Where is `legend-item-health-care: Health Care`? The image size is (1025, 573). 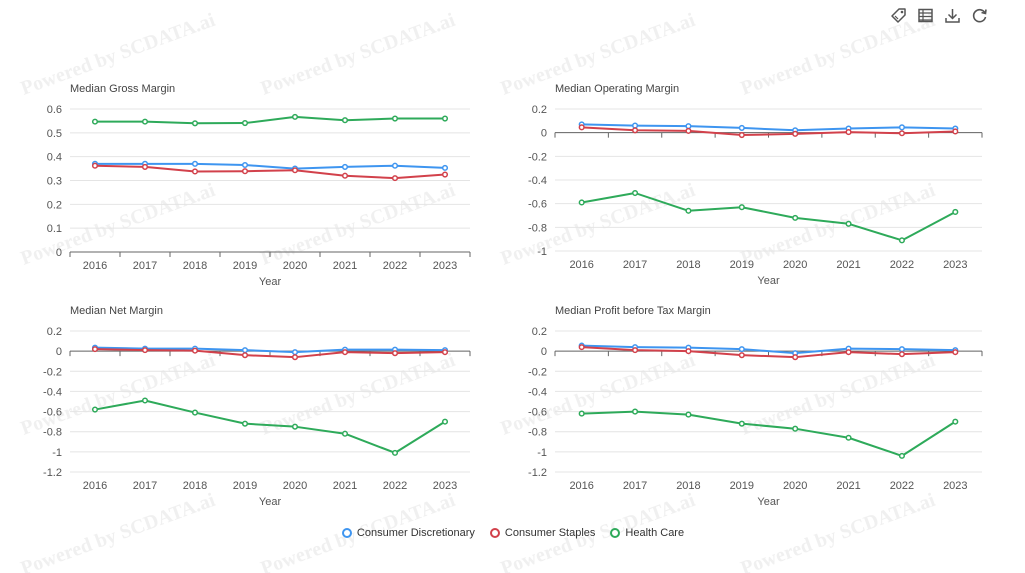
legend-item-health-care: Health Care is located at coordinates (646, 533).